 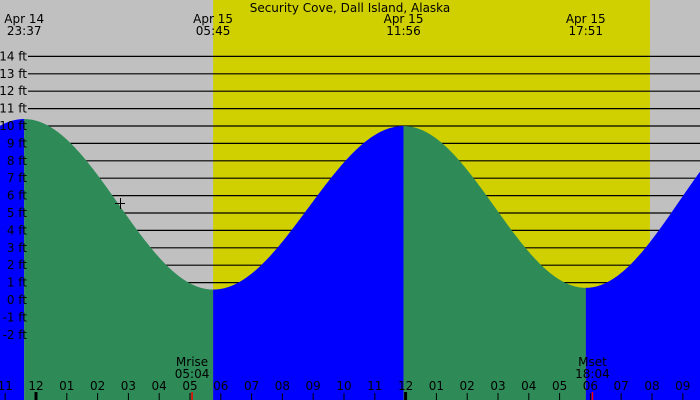 What do you see at coordinates (24, 31) in the screenshot?
I see `extreme-time-label: 23:37` at bounding box center [24, 31].